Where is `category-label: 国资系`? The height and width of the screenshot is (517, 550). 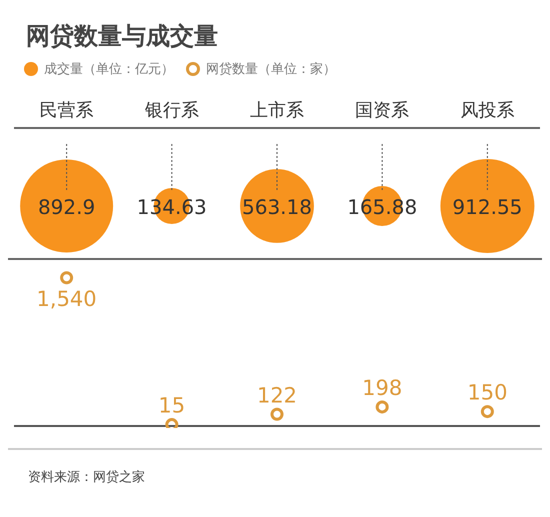 category-label: 国资系 is located at coordinates (382, 110).